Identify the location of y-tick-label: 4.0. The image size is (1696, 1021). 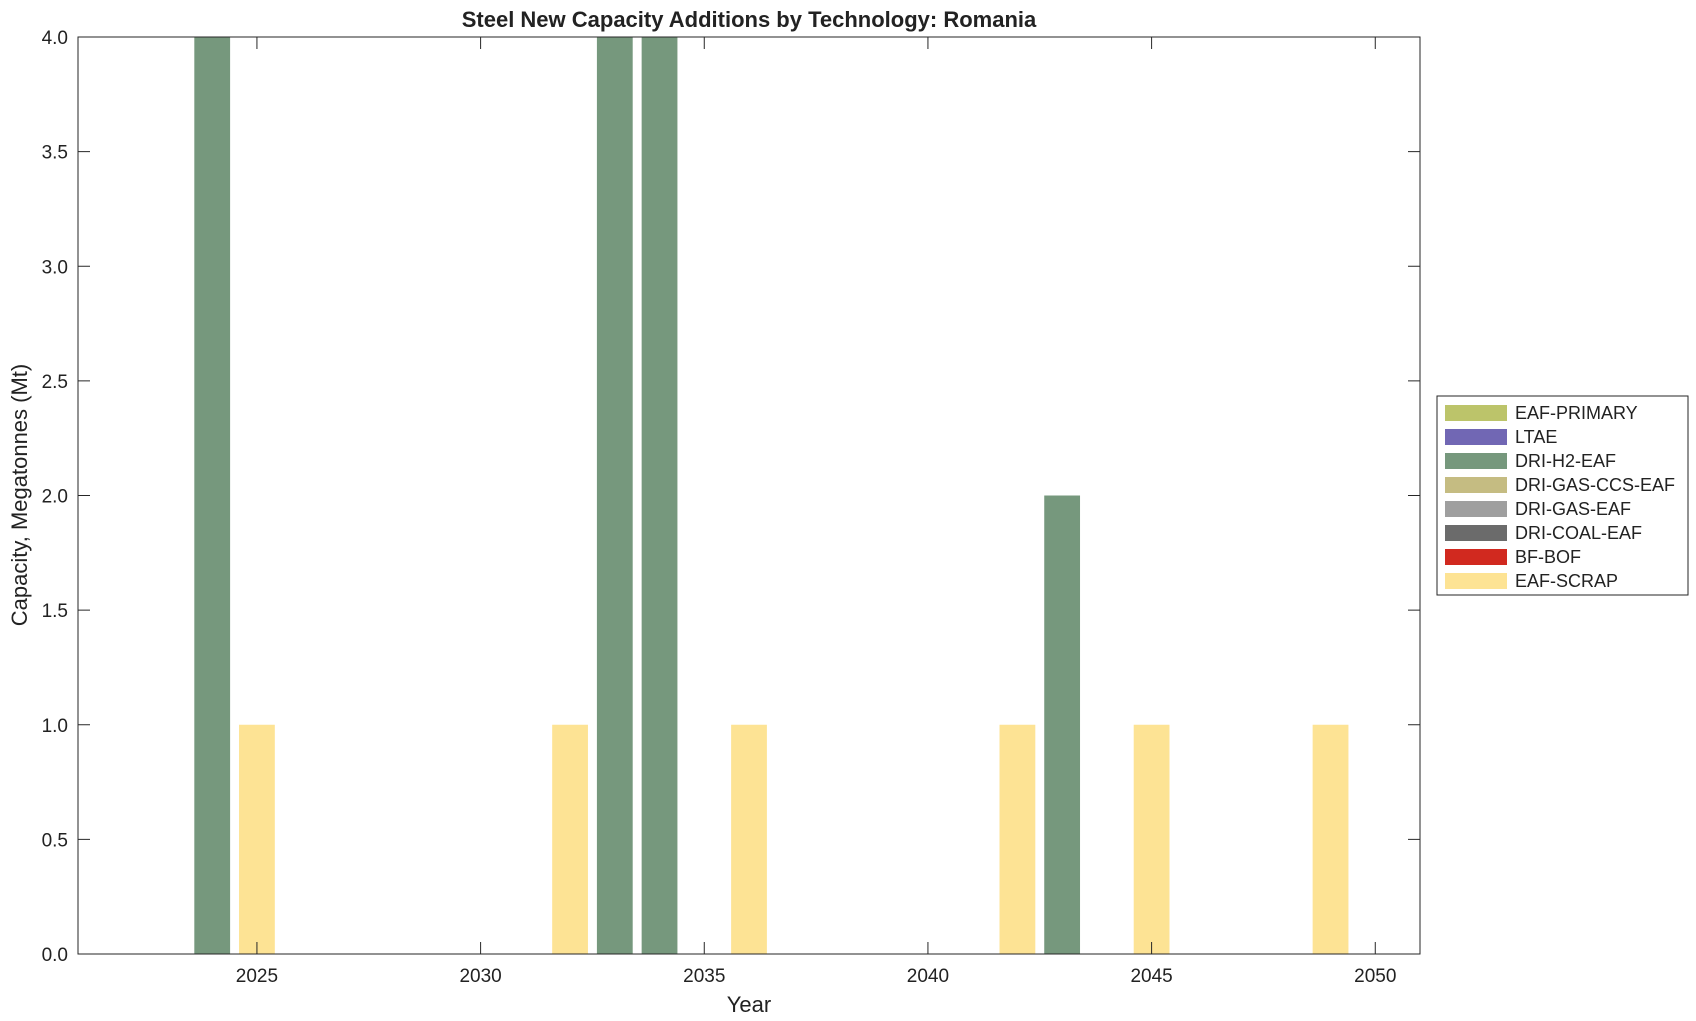
(55, 38).